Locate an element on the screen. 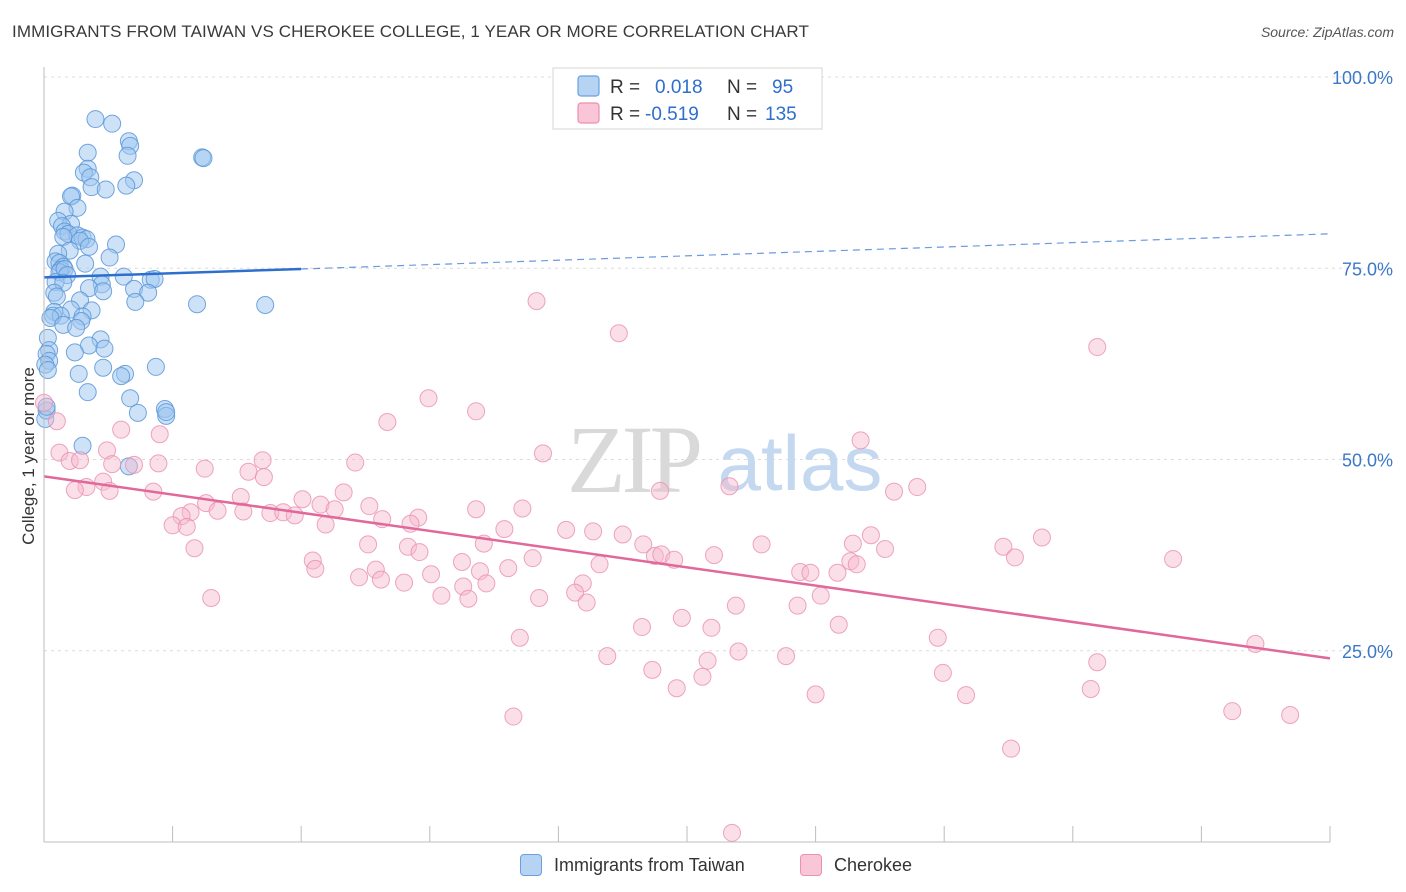  stats-legend: R = 0.018 N = 95 R = -0.519 N = 135 is located at coordinates (687, 98).